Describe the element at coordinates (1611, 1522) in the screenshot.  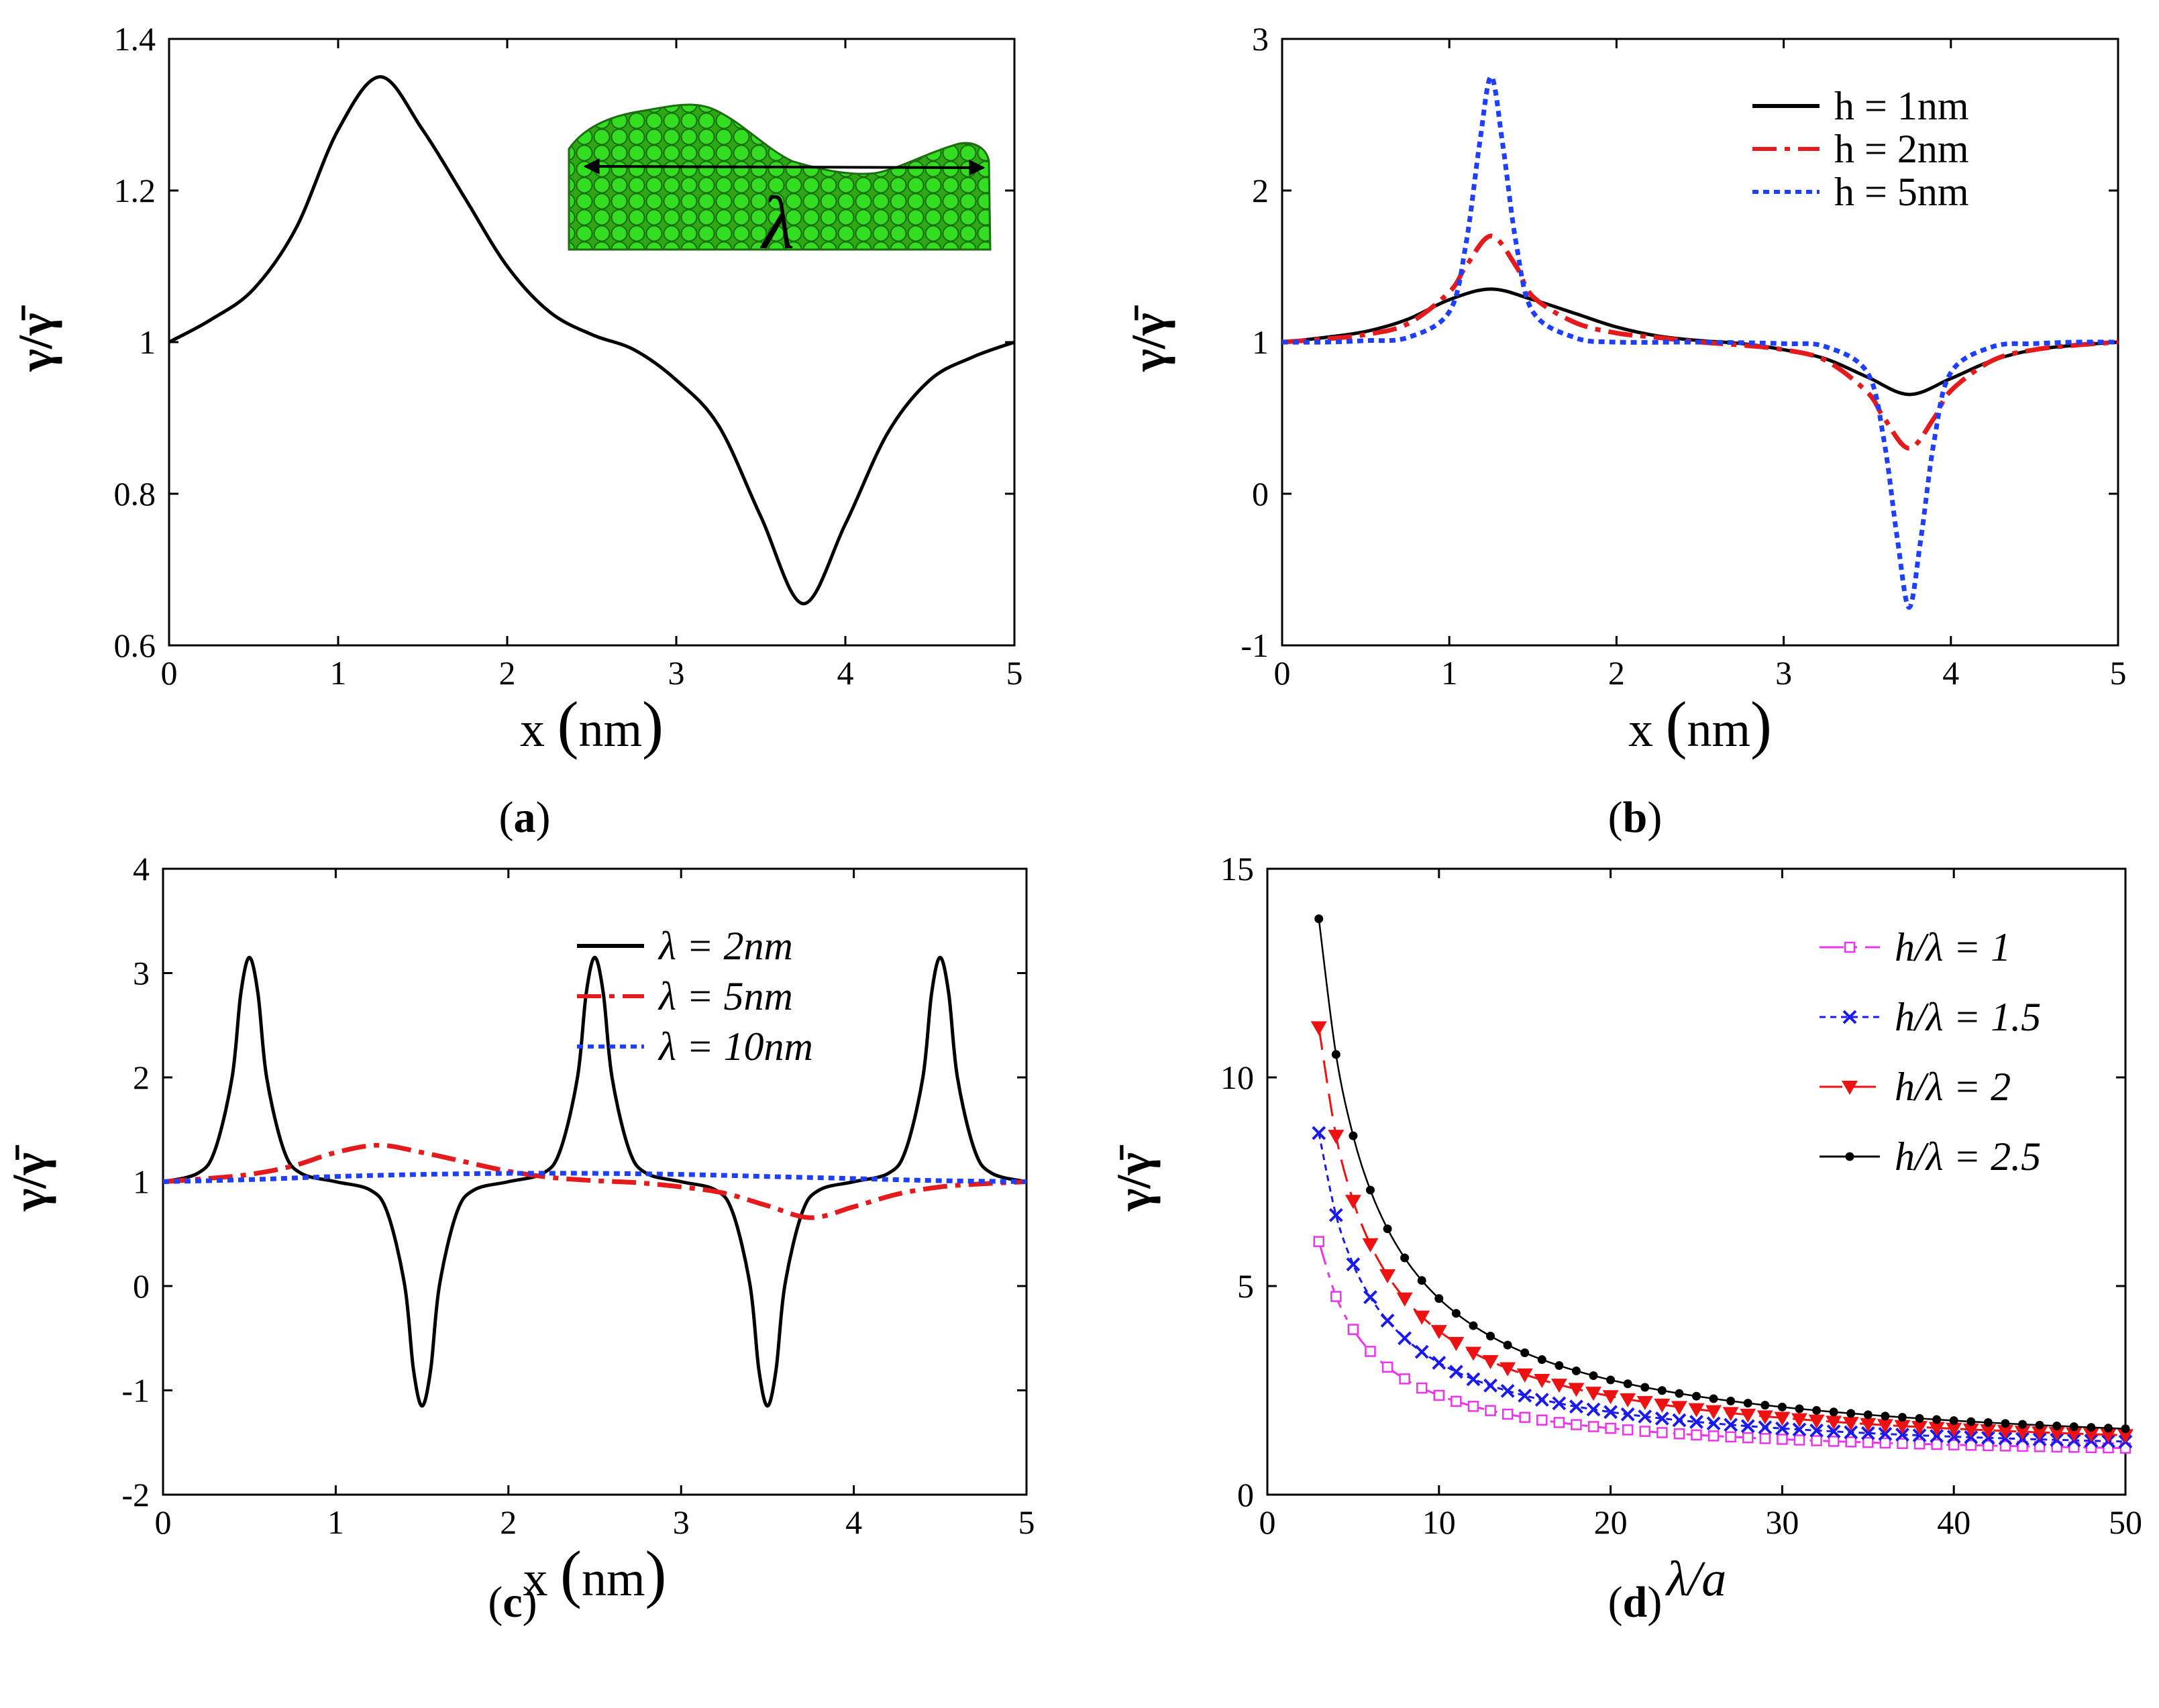
I see `x-tick-label: 20` at that location.